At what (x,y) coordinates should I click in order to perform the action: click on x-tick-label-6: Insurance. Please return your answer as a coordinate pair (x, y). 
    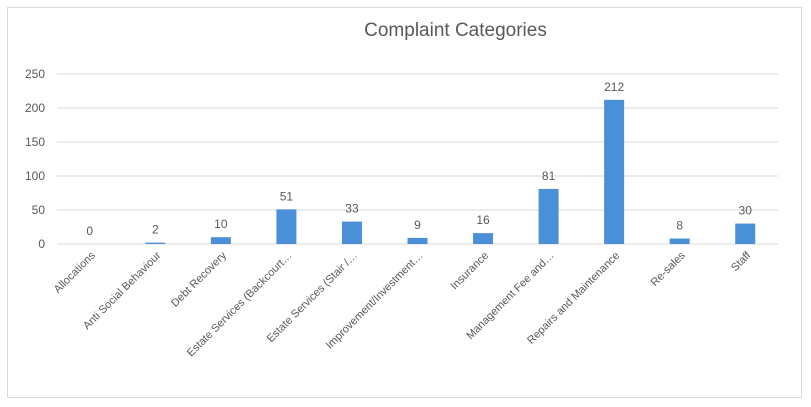
    Looking at the image, I should click on (470, 271).